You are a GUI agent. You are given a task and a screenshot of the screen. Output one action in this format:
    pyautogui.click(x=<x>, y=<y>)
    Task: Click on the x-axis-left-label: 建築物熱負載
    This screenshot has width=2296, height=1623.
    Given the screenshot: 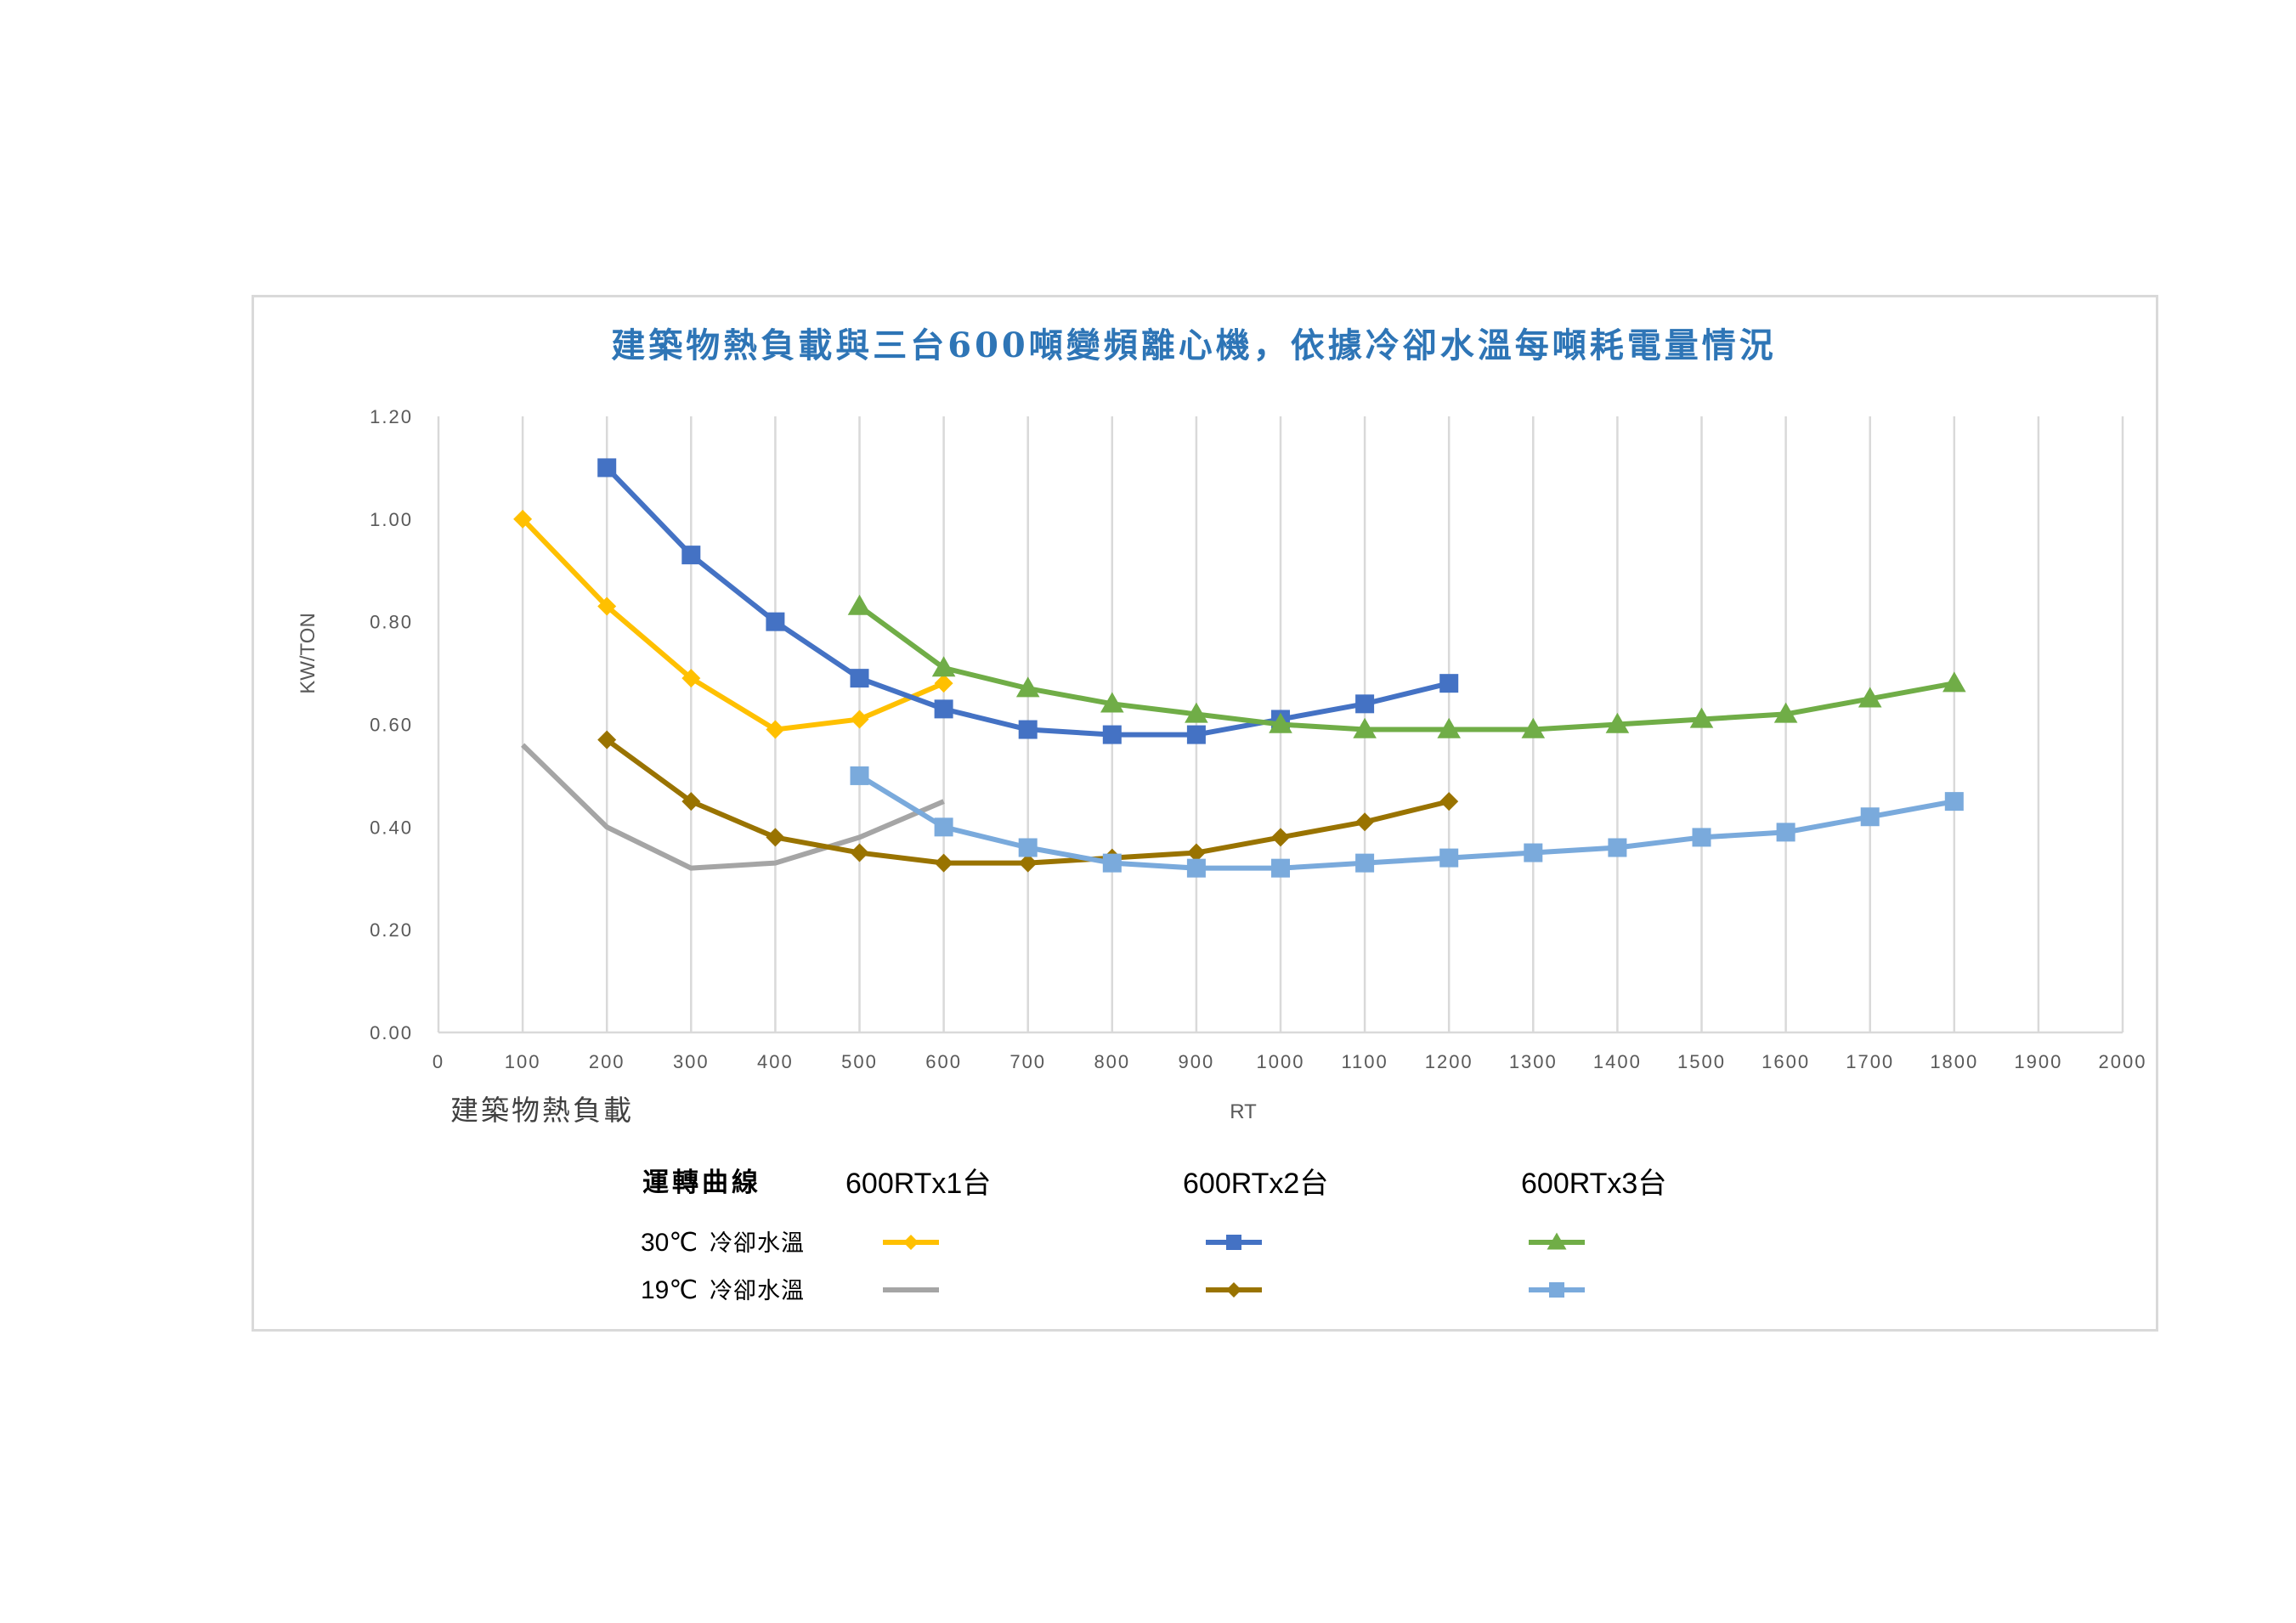 What is the action you would take?
    pyautogui.click(x=542, y=1110)
    